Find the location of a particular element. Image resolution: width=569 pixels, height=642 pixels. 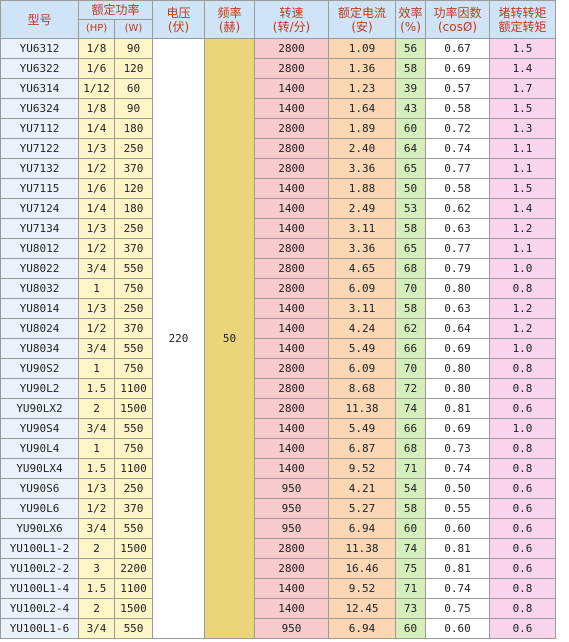

header-rated-power: 额定功率 is located at coordinates (115, 10).